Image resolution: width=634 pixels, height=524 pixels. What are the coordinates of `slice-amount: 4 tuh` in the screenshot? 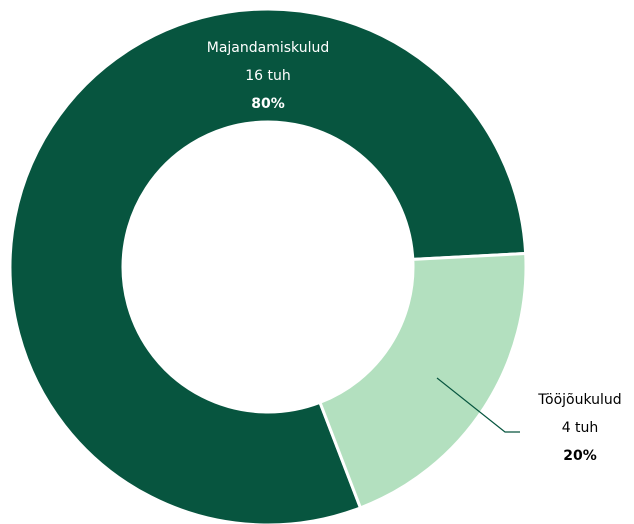 It's located at (580, 428).